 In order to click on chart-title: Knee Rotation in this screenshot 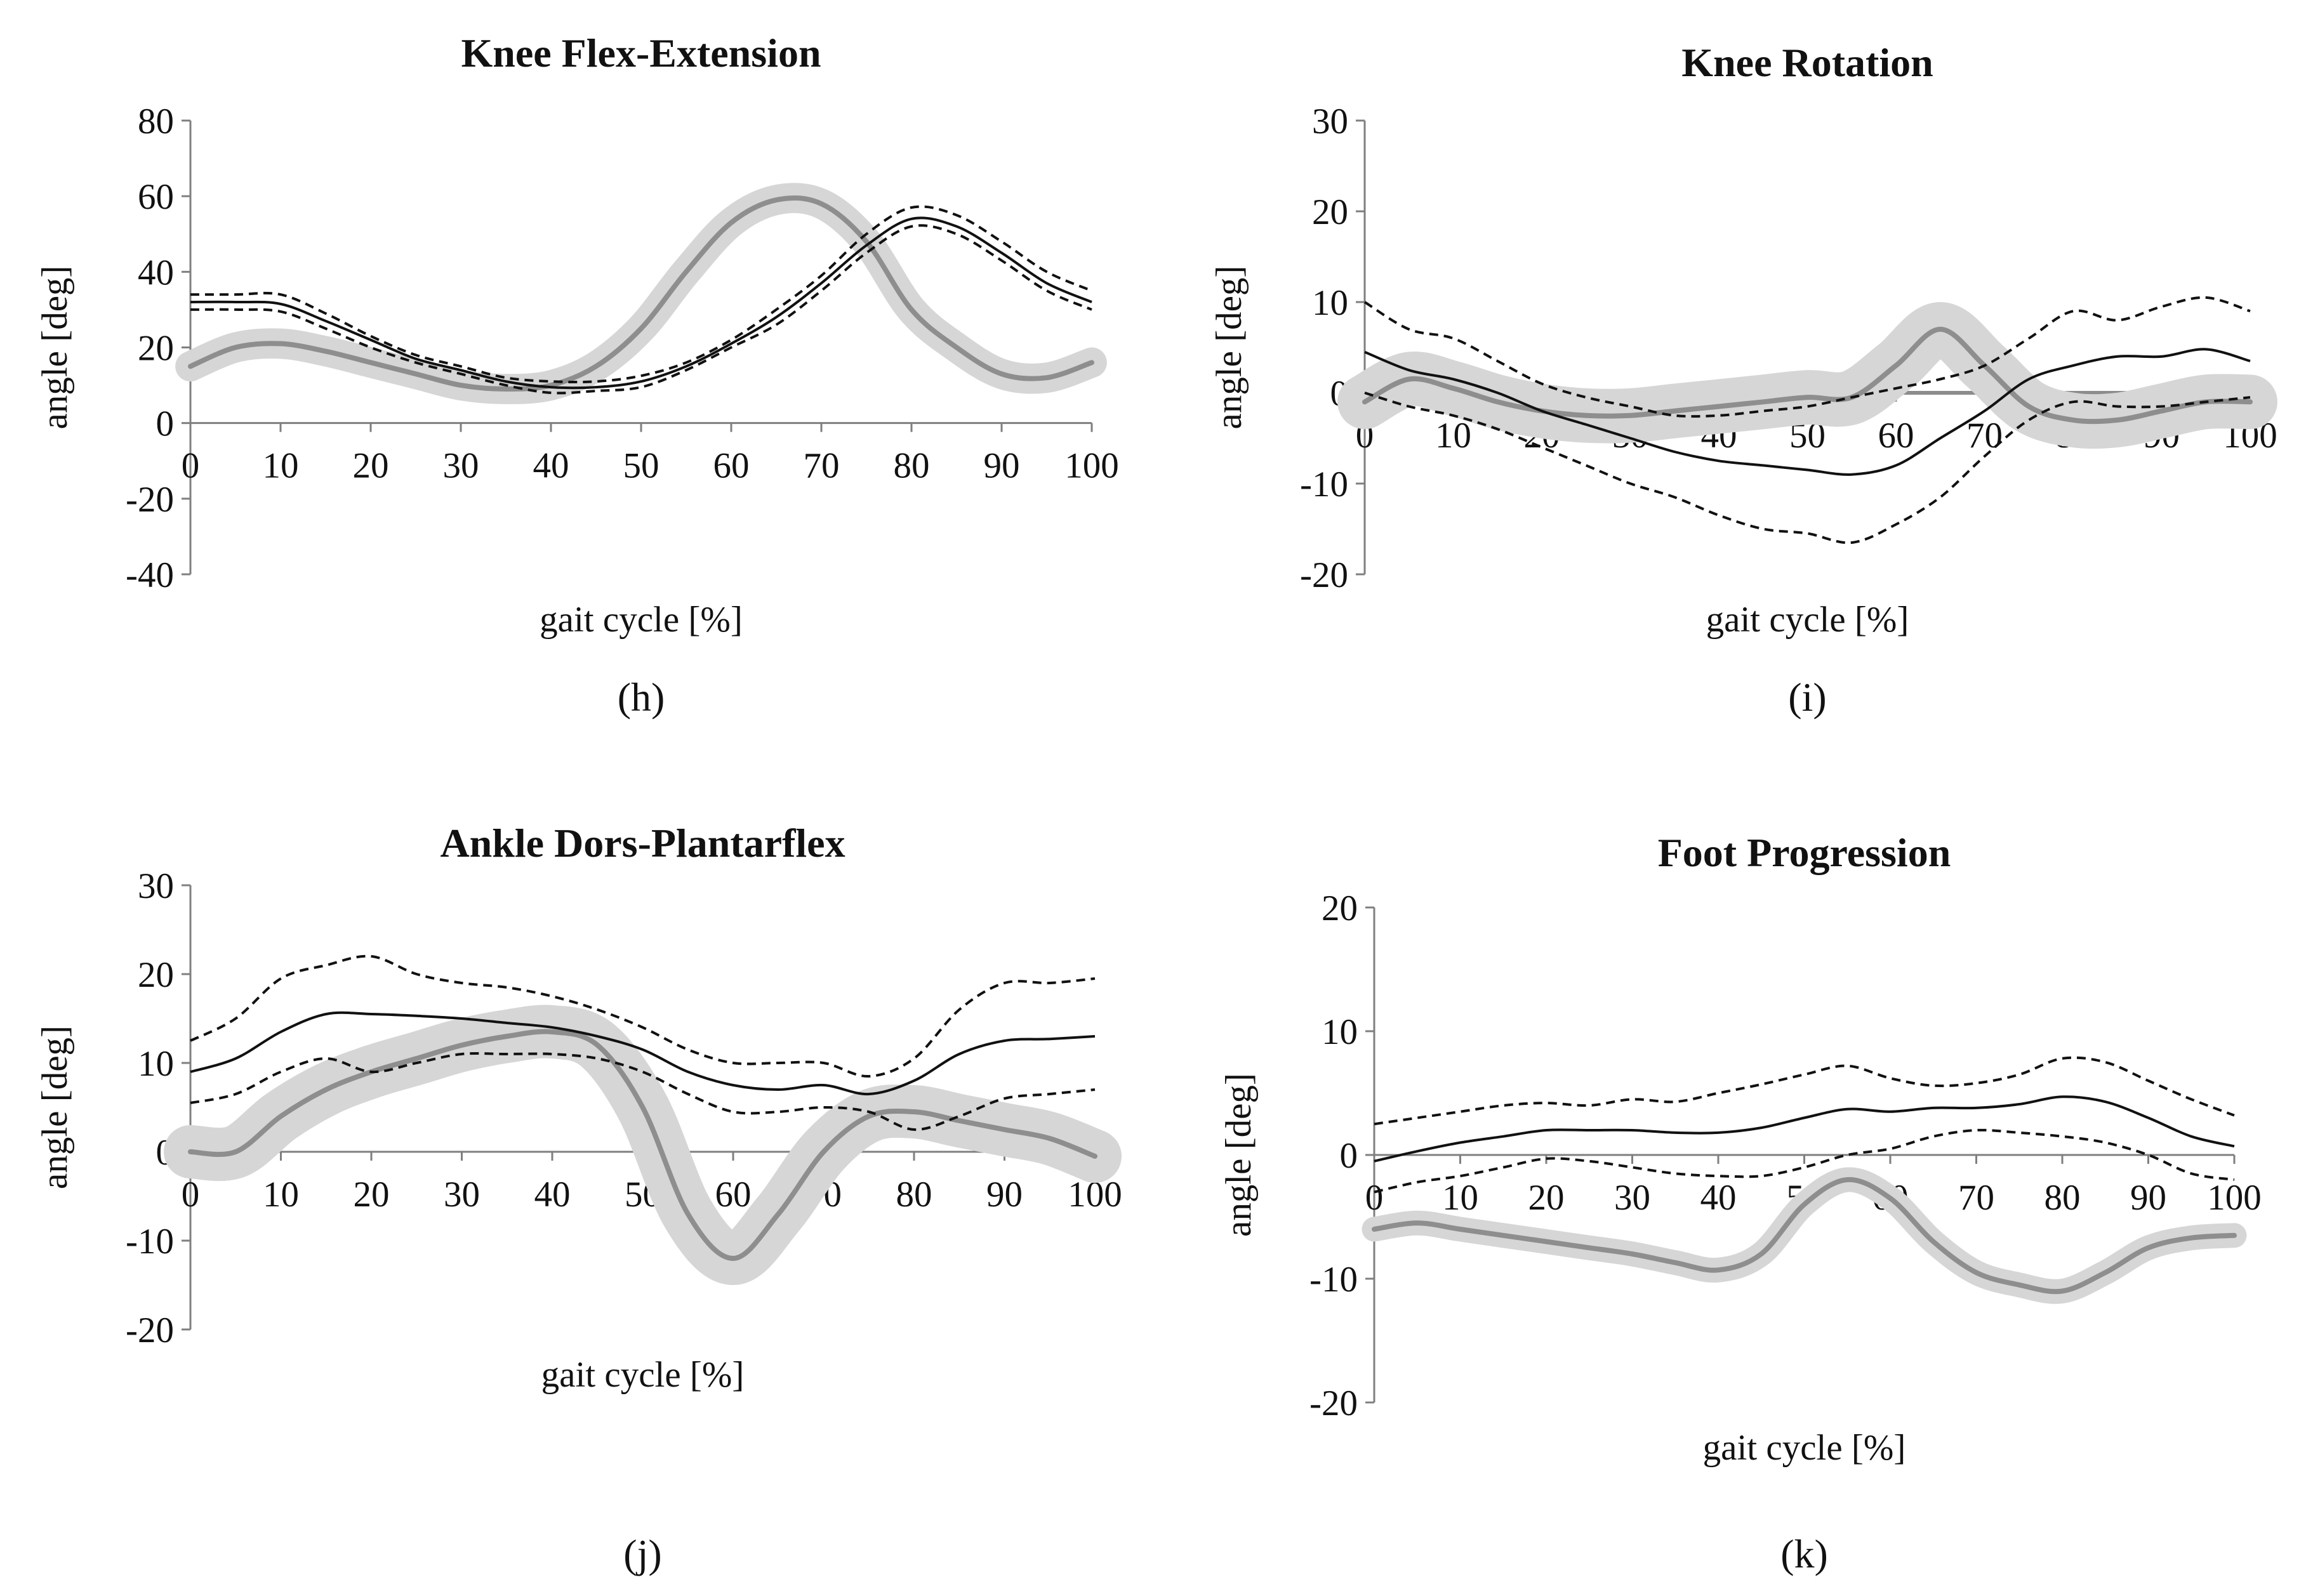, I will do `click(1807, 63)`.